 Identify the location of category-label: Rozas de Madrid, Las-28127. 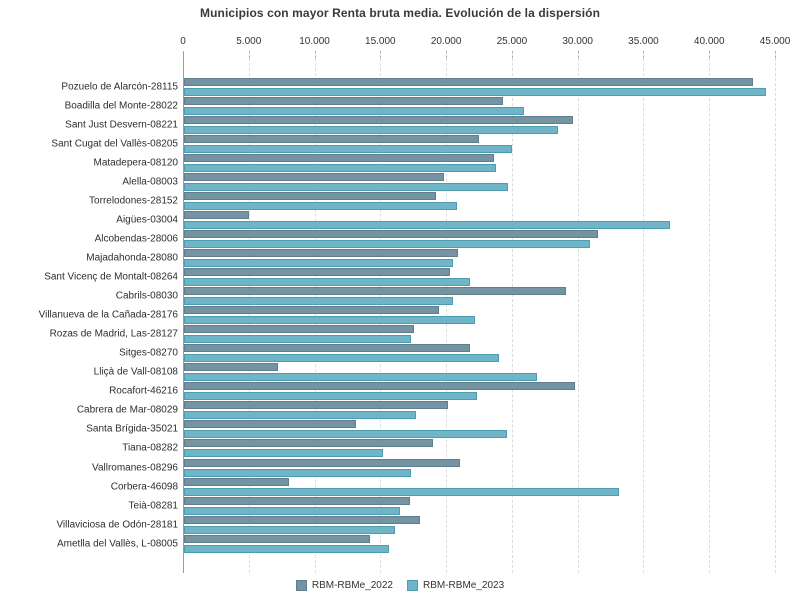
(113, 334).